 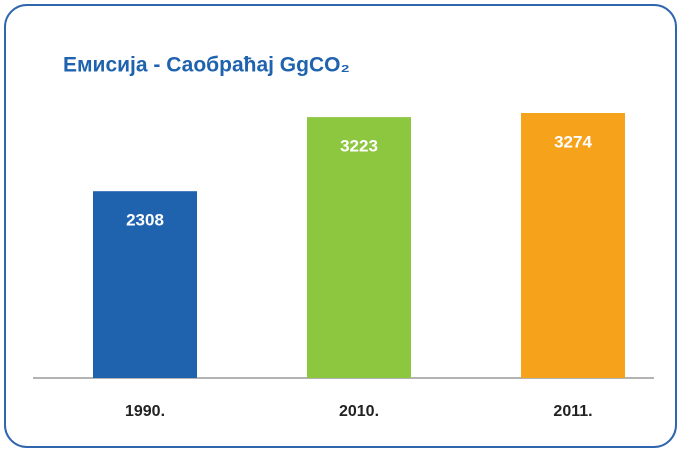 I want to click on x-tick-label: 2011., so click(x=572, y=411).